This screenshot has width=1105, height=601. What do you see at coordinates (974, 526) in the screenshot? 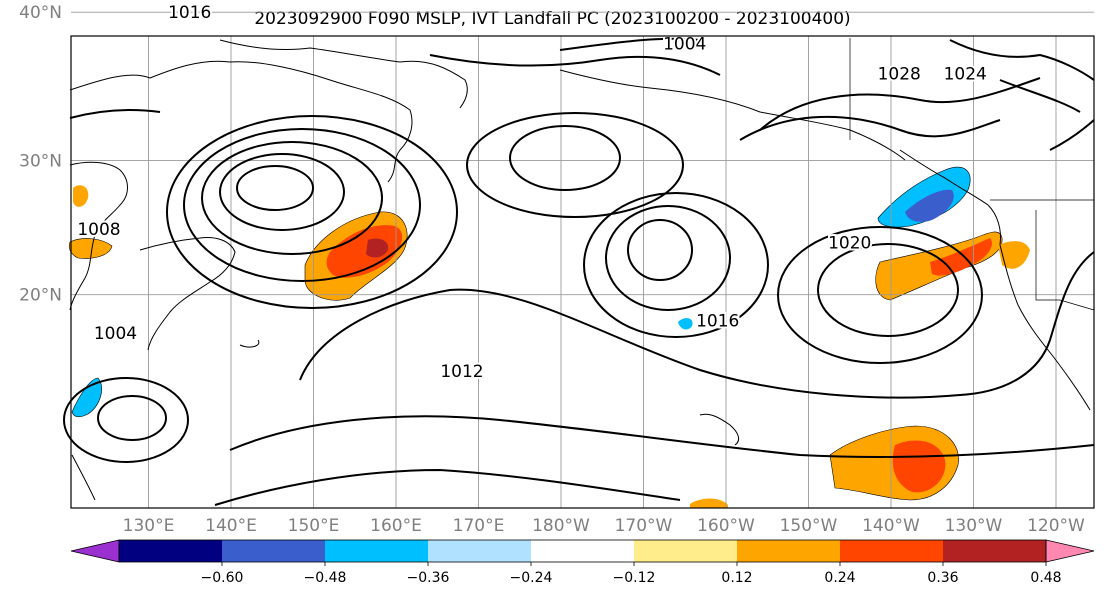
I see `longitude-label: 130°W` at bounding box center [974, 526].